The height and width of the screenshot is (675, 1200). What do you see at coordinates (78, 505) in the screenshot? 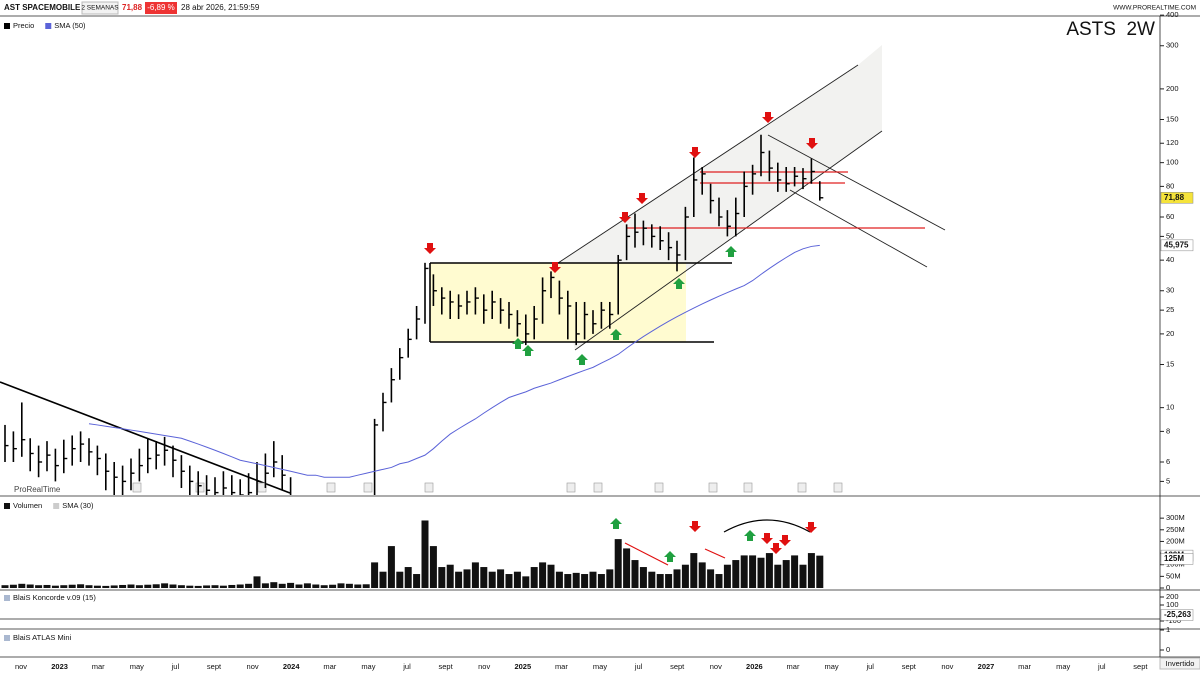
I see `legend-label: SMA (30)` at bounding box center [78, 505].